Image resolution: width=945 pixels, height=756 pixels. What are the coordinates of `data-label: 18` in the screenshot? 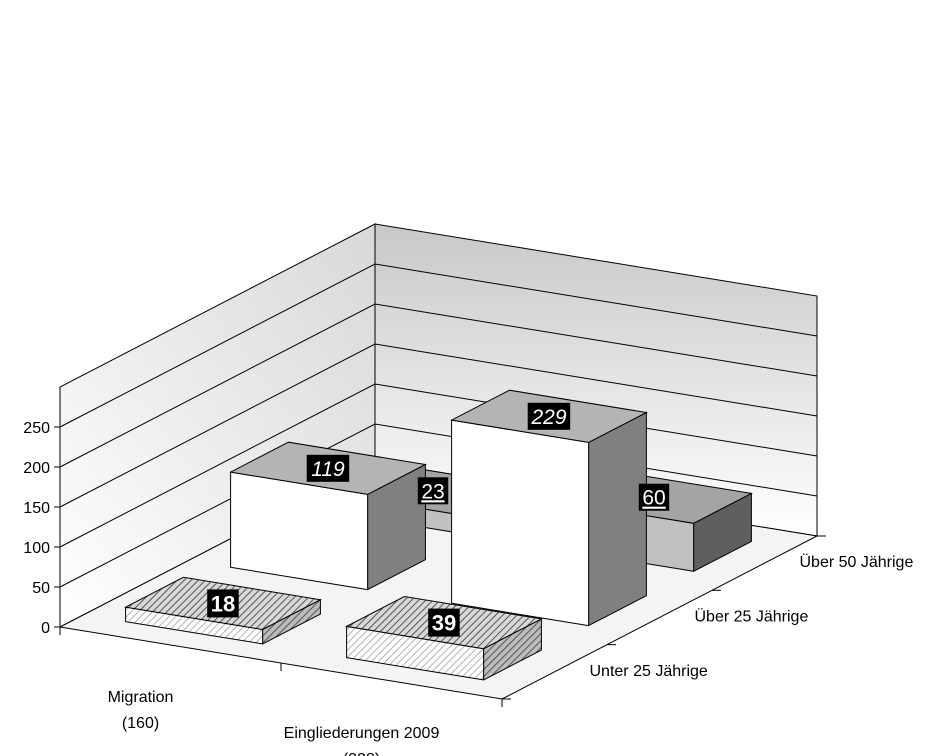 It's located at (223, 603).